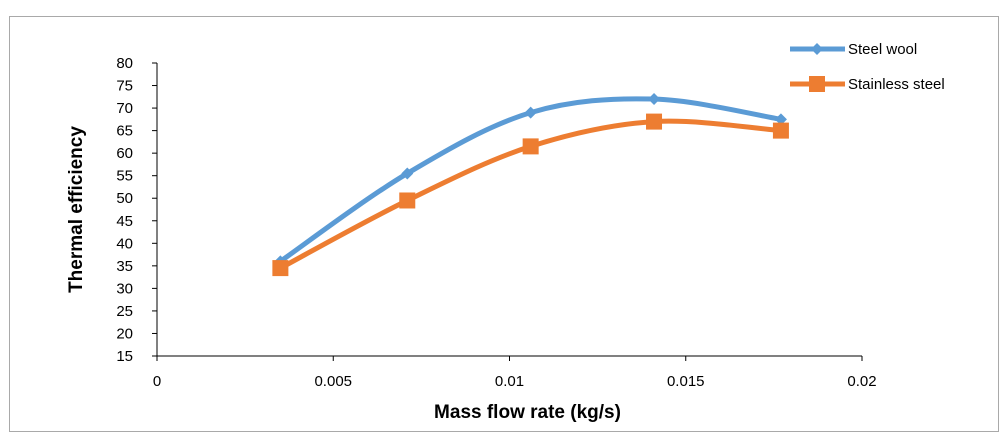  I want to click on y-tick-label: 45, so click(124, 221).